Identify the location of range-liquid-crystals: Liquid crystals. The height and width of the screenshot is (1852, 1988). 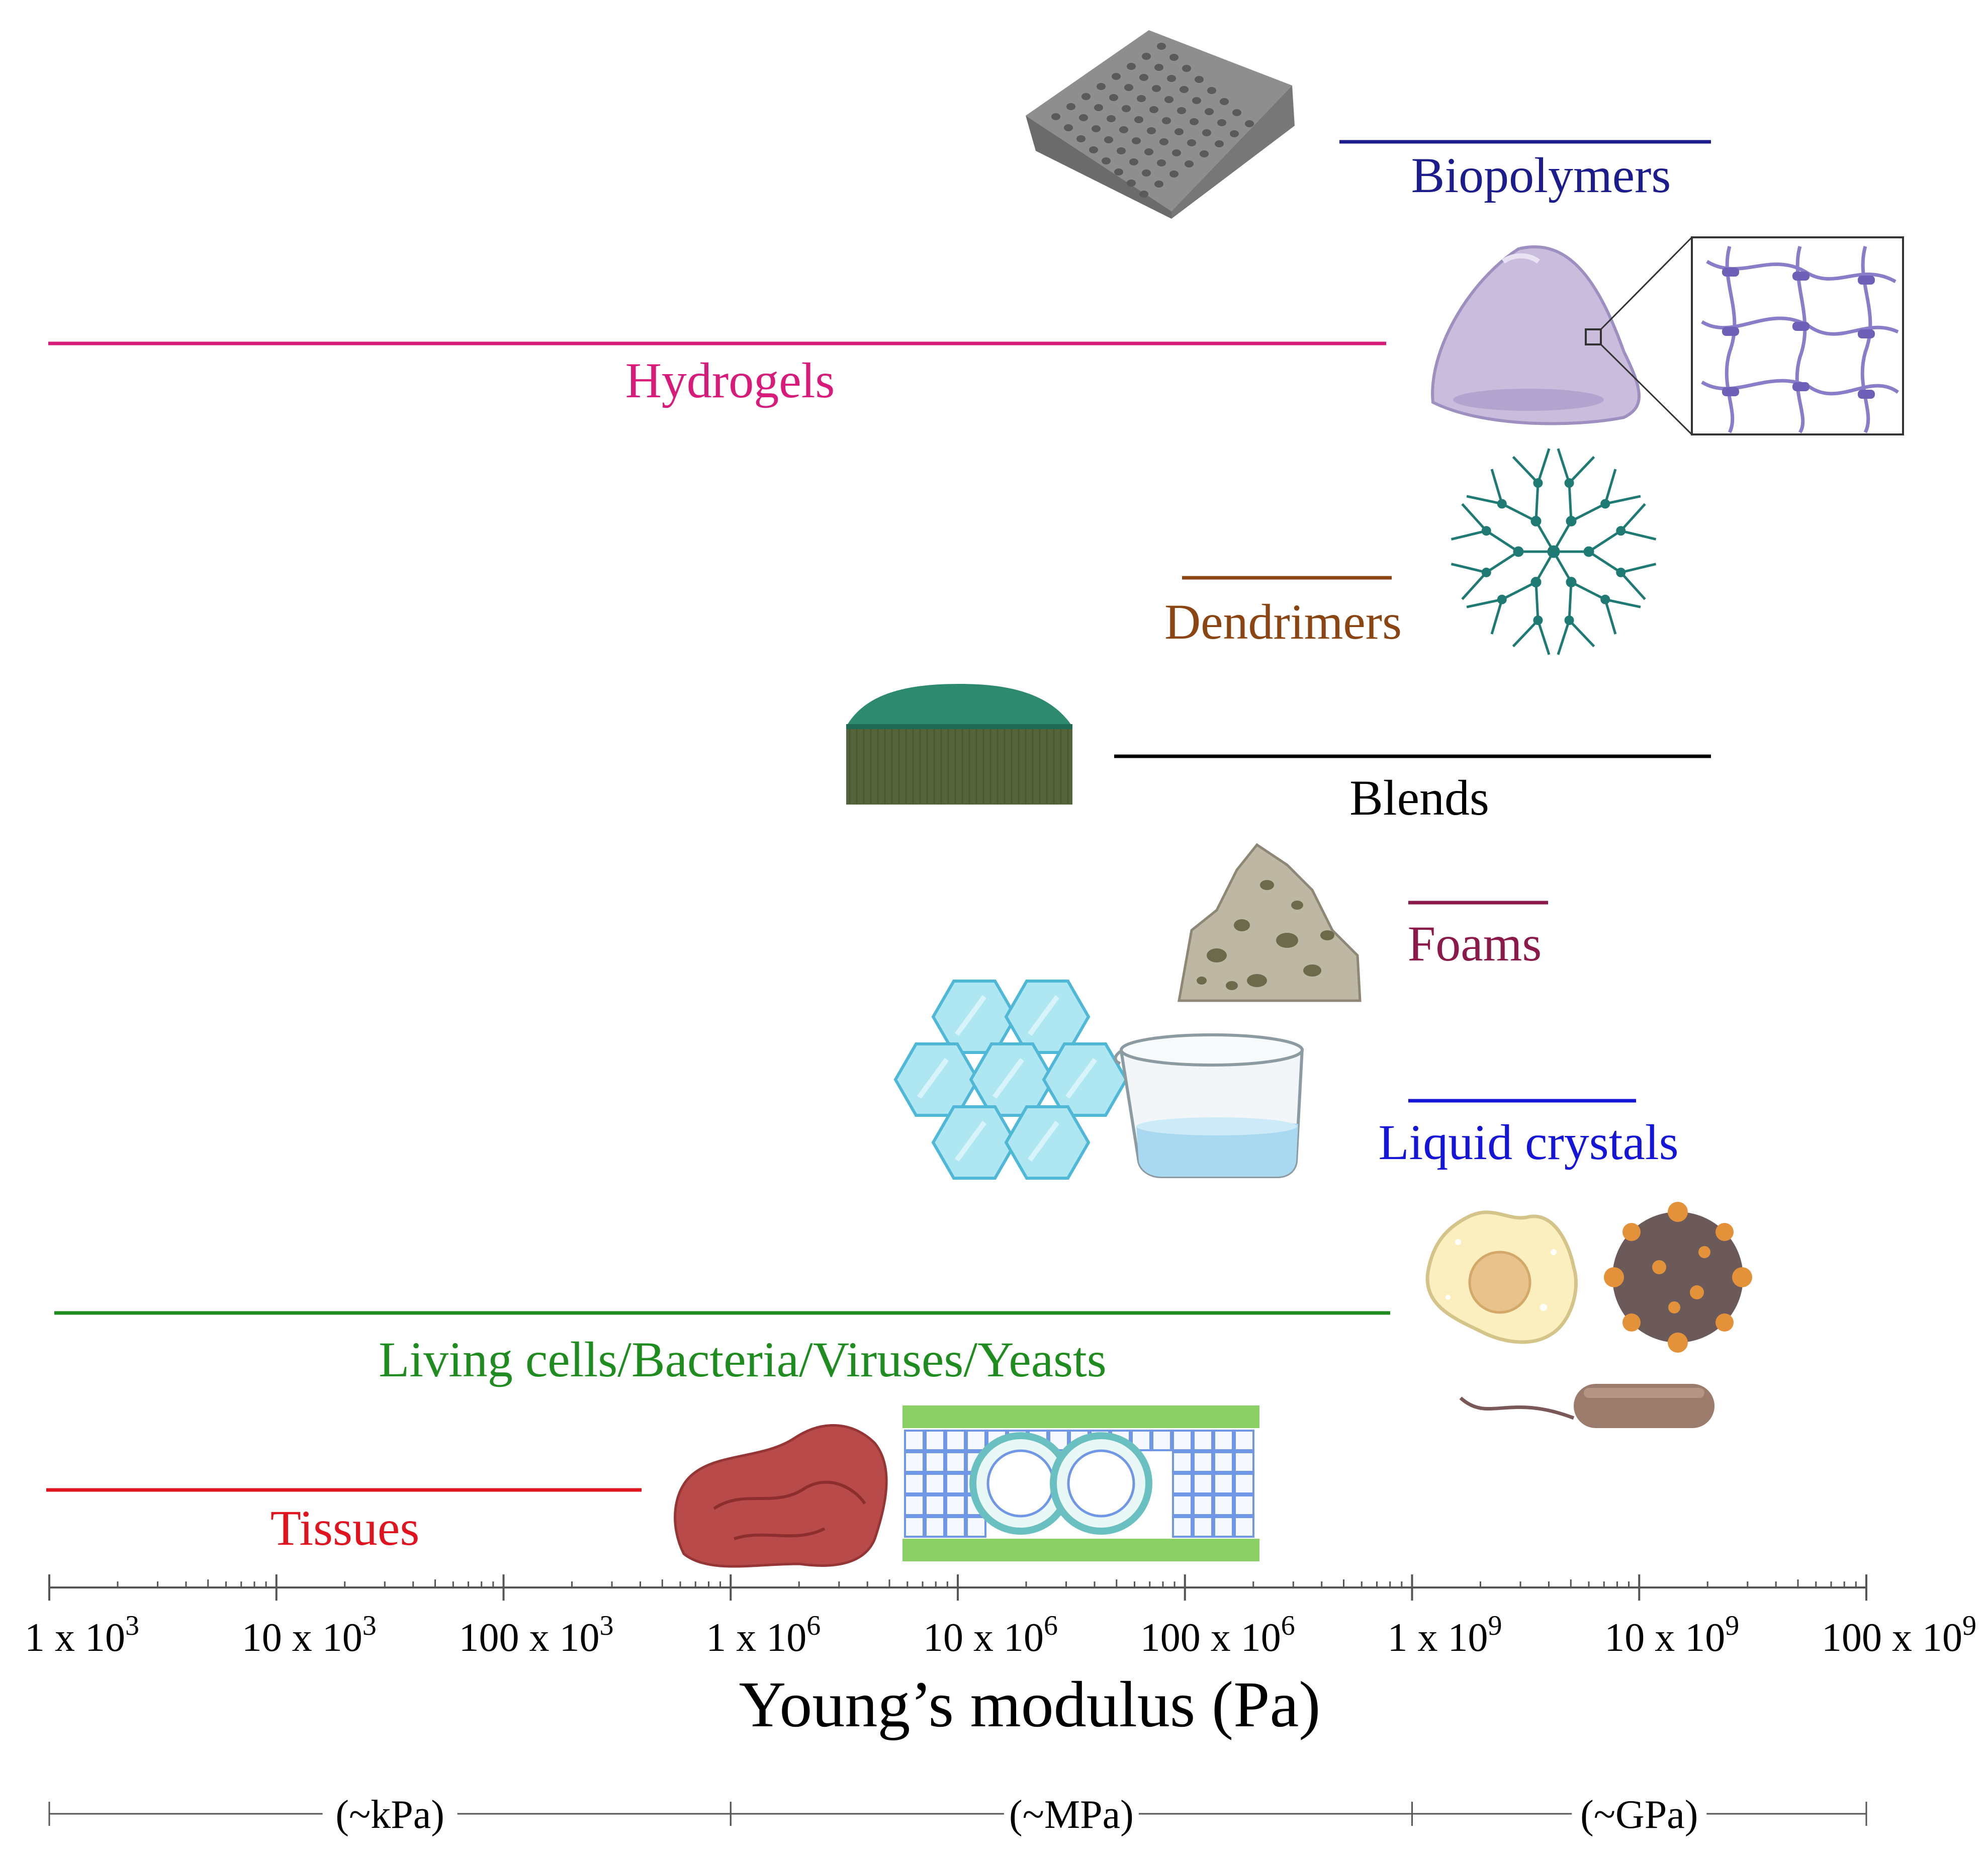
(1528, 1135).